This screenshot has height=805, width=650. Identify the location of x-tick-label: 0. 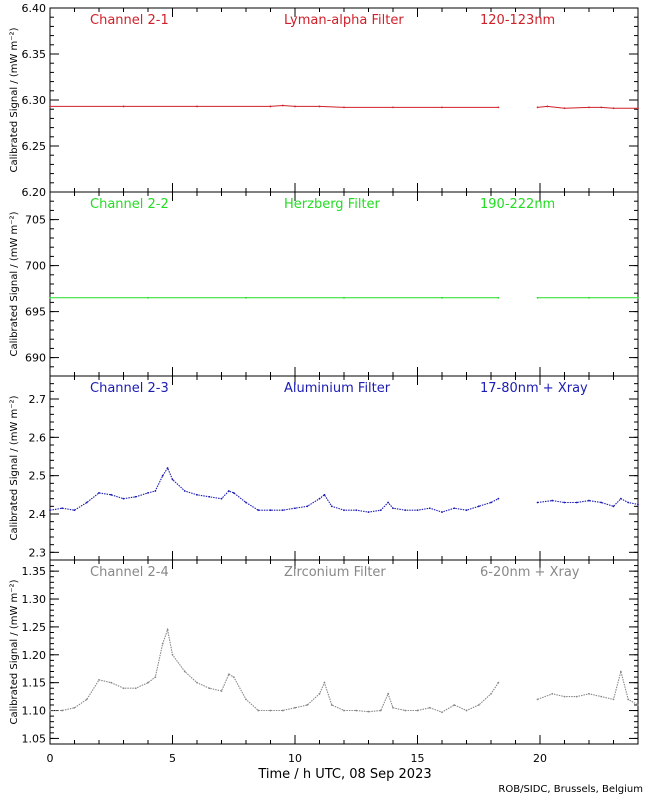
(50, 758).